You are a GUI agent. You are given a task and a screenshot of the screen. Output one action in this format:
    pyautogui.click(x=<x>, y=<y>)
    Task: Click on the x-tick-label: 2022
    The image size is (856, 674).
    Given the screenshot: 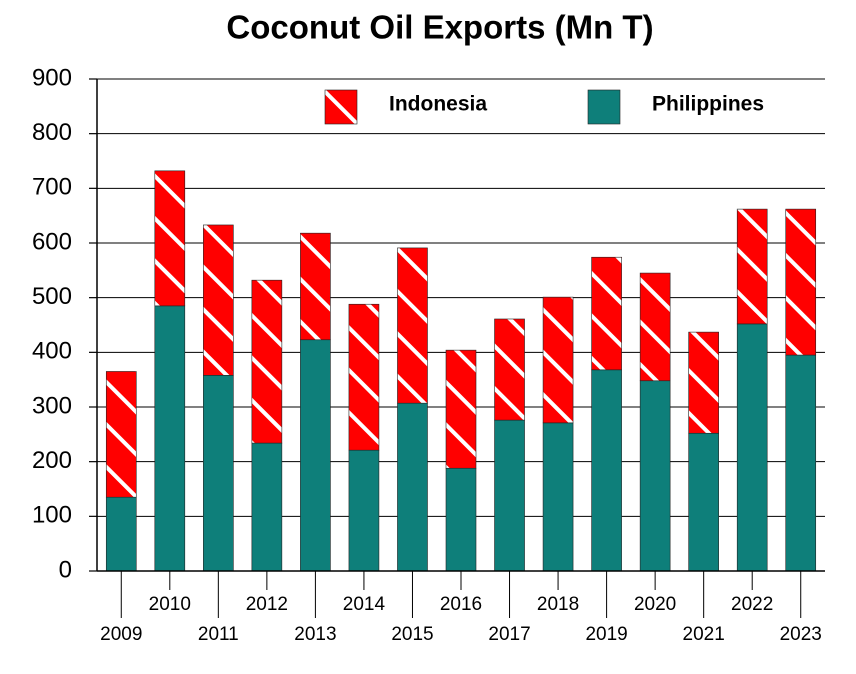 What is the action you would take?
    pyautogui.click(x=752, y=604)
    